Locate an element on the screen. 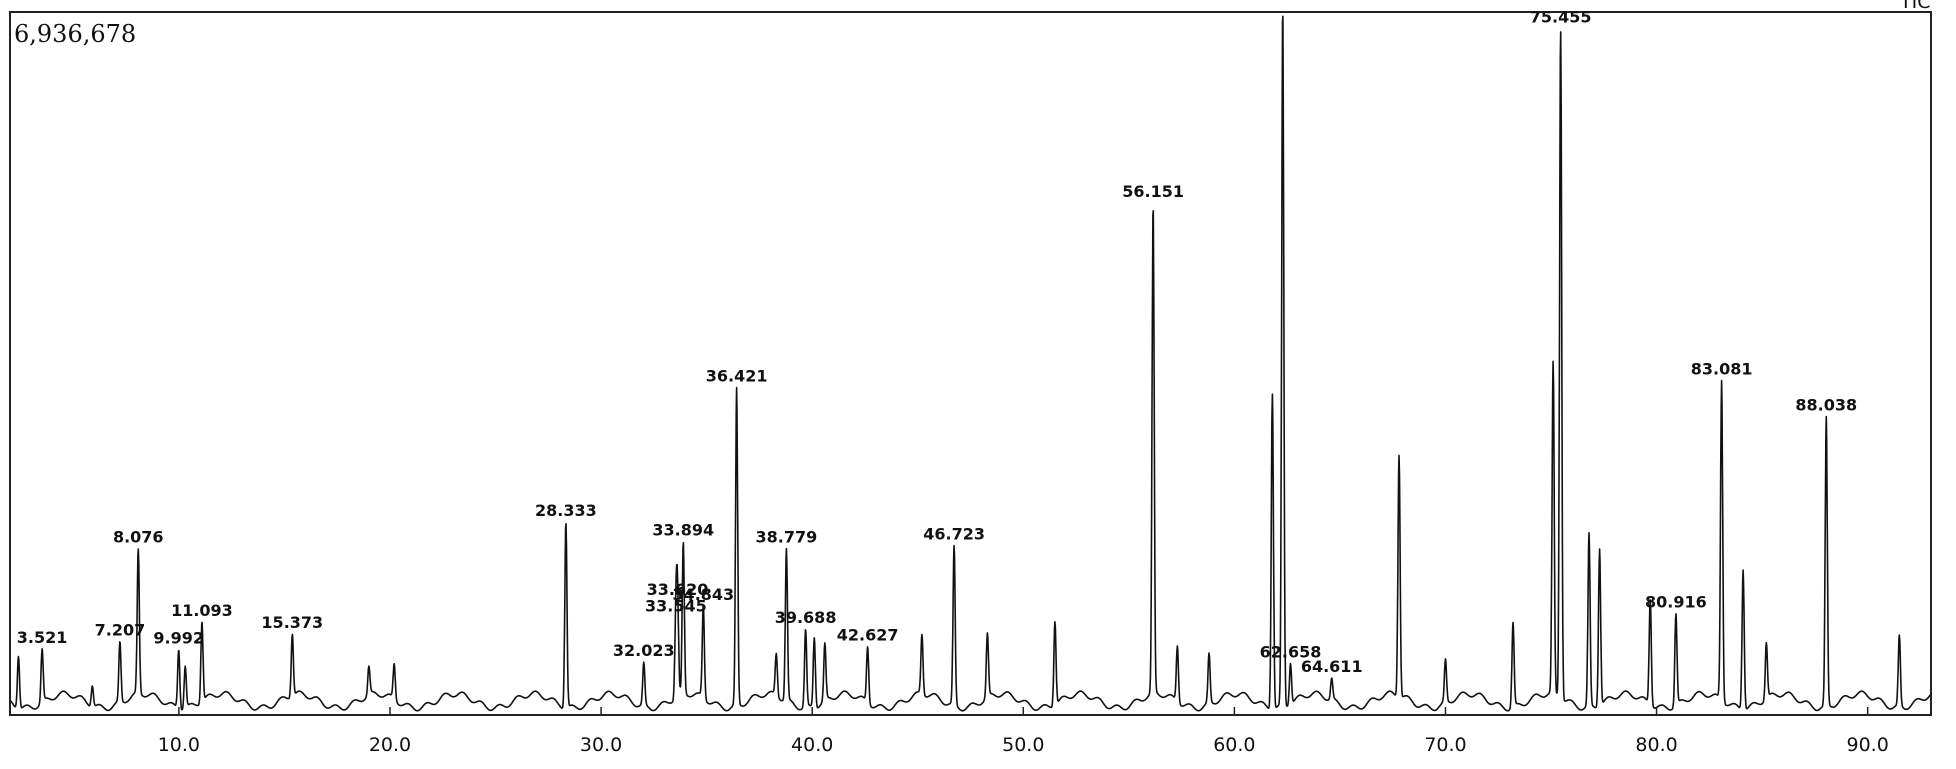  peak-label: 80.916 is located at coordinates (1676, 602).